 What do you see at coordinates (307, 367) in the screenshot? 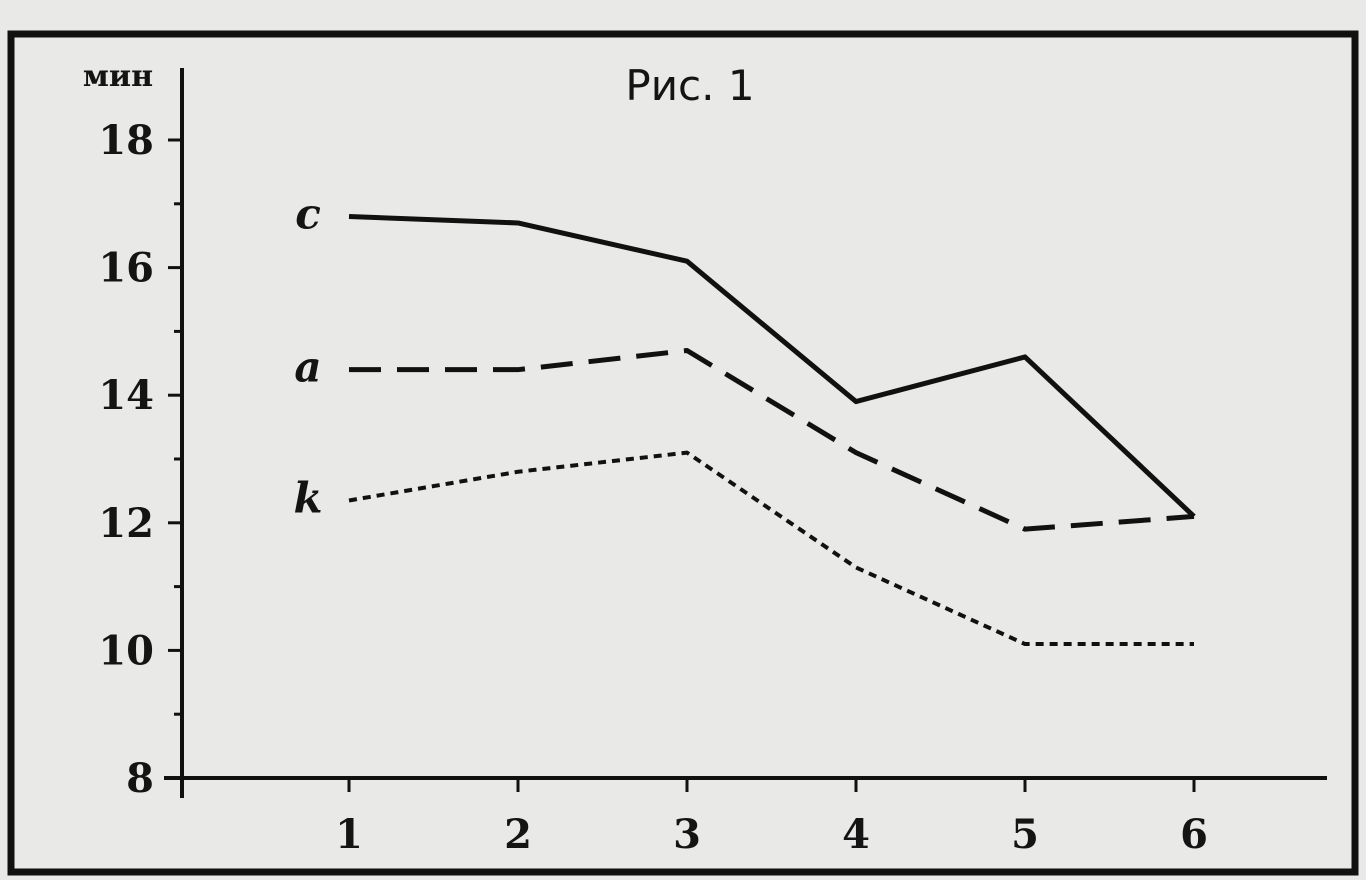
I see `series-label-a: a` at bounding box center [307, 367].